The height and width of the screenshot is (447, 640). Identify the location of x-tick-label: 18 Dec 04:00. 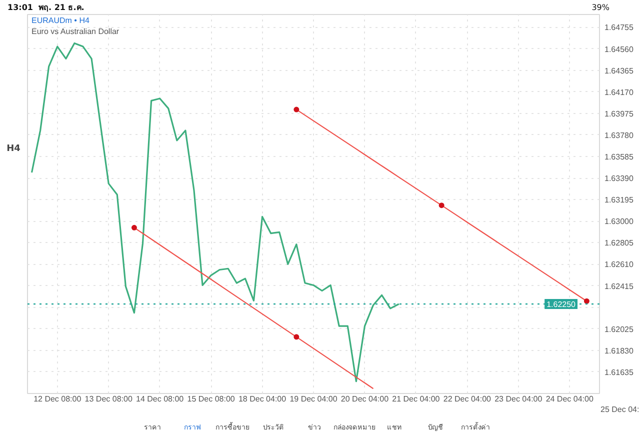
(262, 399).